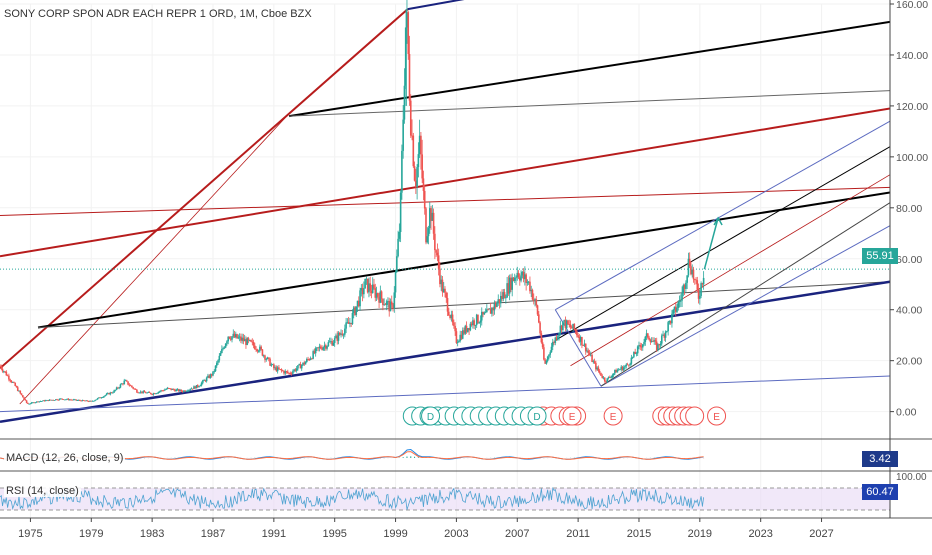  I want to click on rsi-line, so click(352, 498).